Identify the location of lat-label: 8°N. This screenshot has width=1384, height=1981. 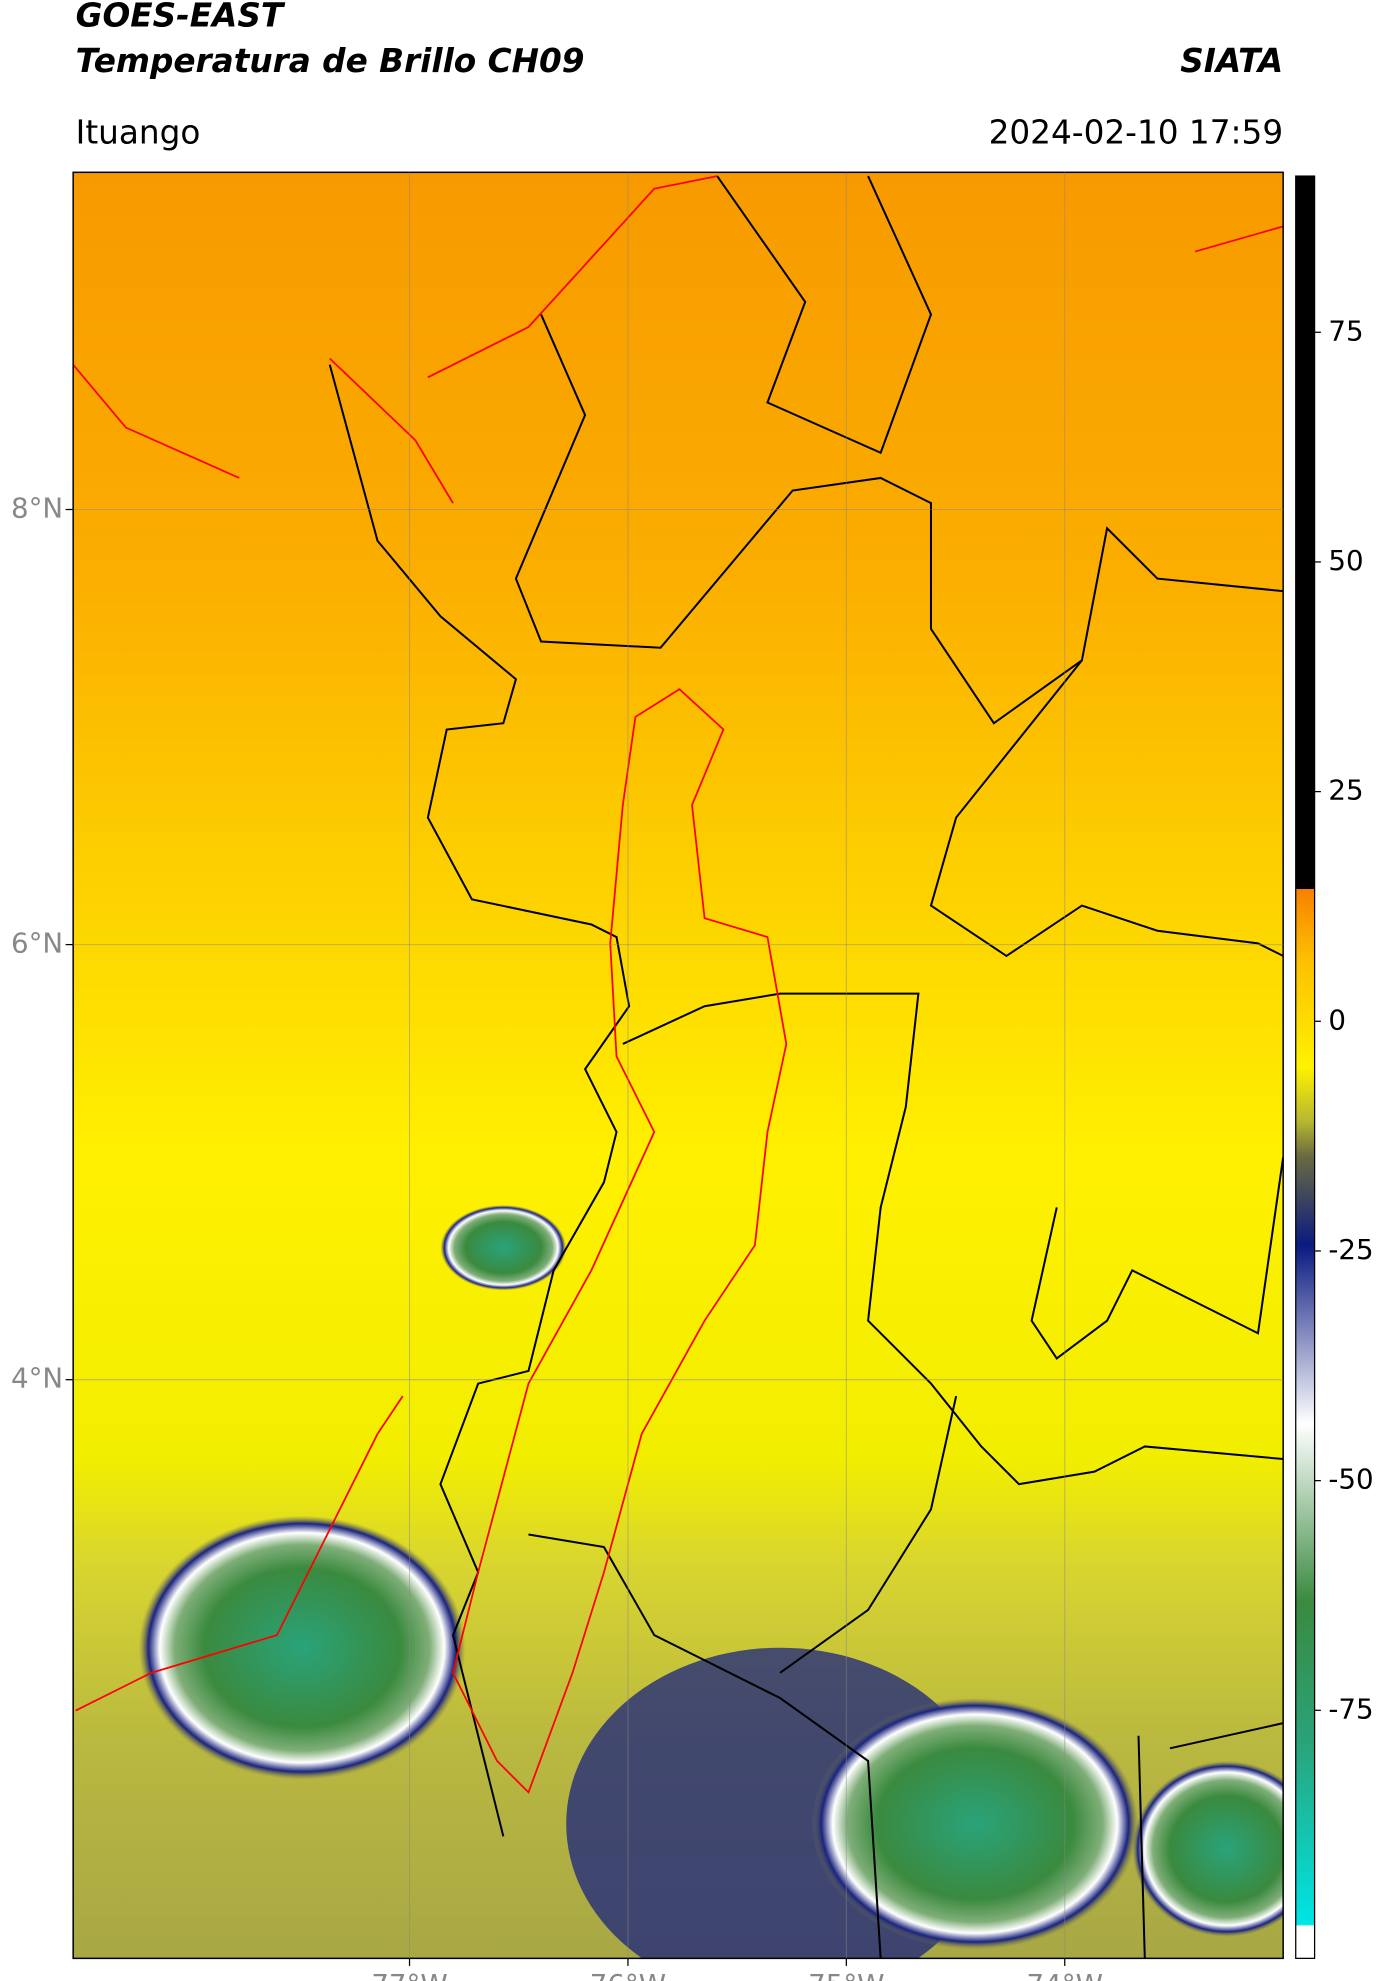
(37, 508).